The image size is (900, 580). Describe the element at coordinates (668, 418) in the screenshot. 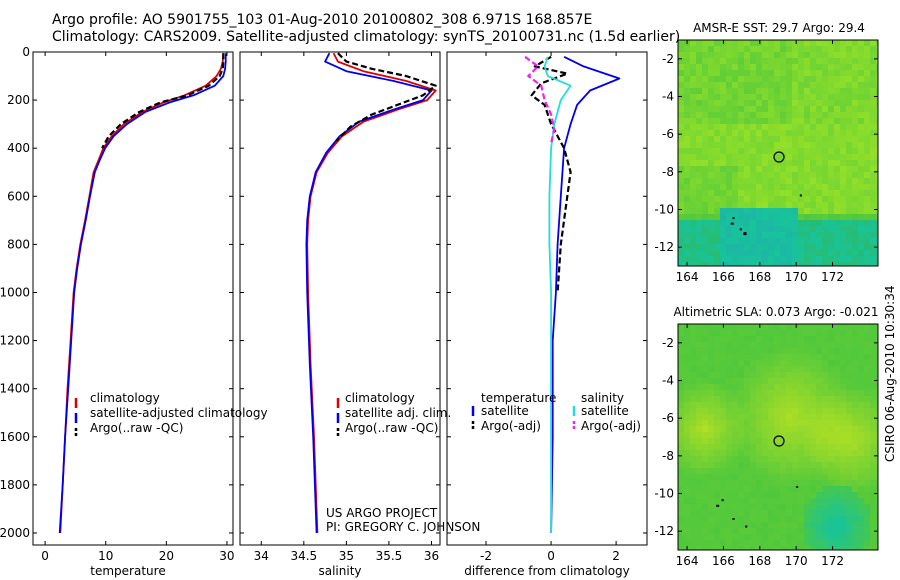

I see `y-tick-label: -6` at that location.